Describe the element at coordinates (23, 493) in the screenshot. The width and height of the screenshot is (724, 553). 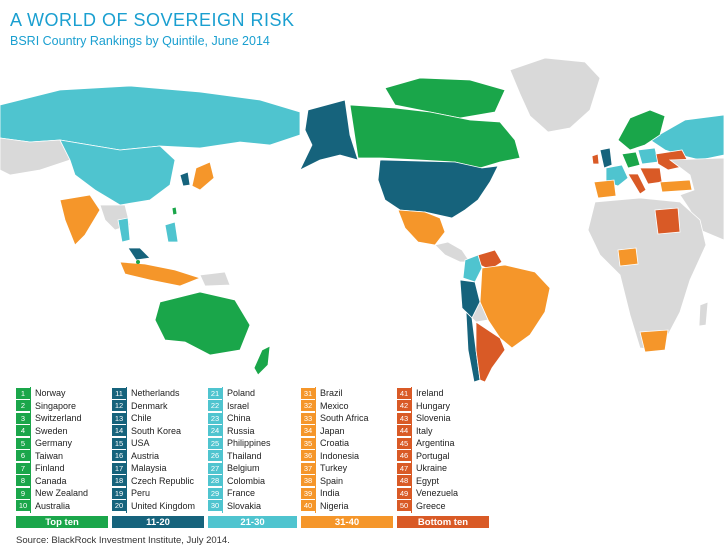
I see `rank-number: 9` at that location.